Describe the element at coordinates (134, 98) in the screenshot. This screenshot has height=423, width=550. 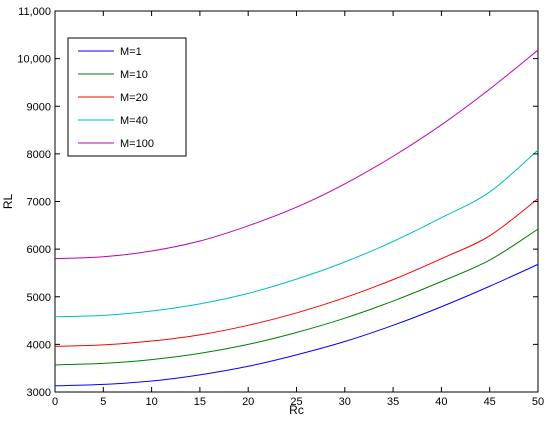
I see `legend-entry-label: M=20` at that location.